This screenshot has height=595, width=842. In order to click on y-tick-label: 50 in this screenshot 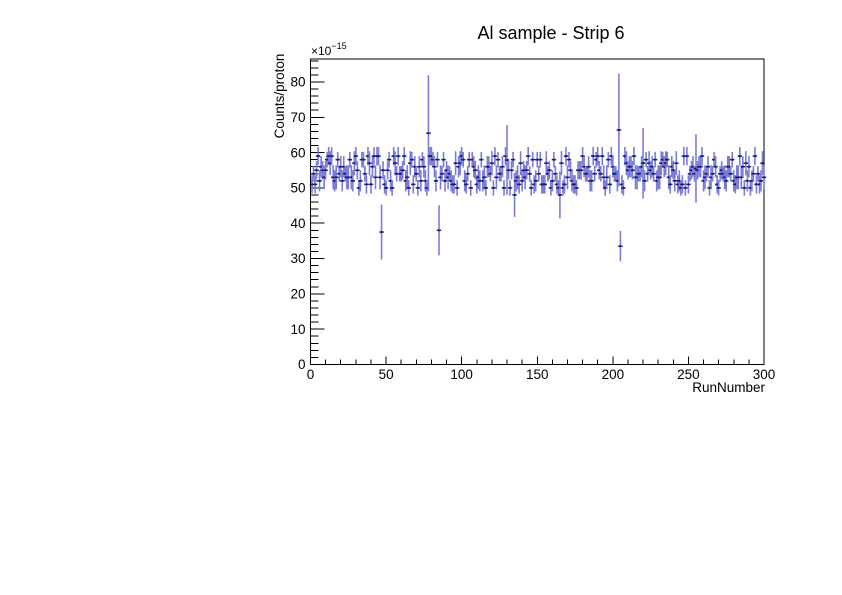, I will do `click(297, 188)`.